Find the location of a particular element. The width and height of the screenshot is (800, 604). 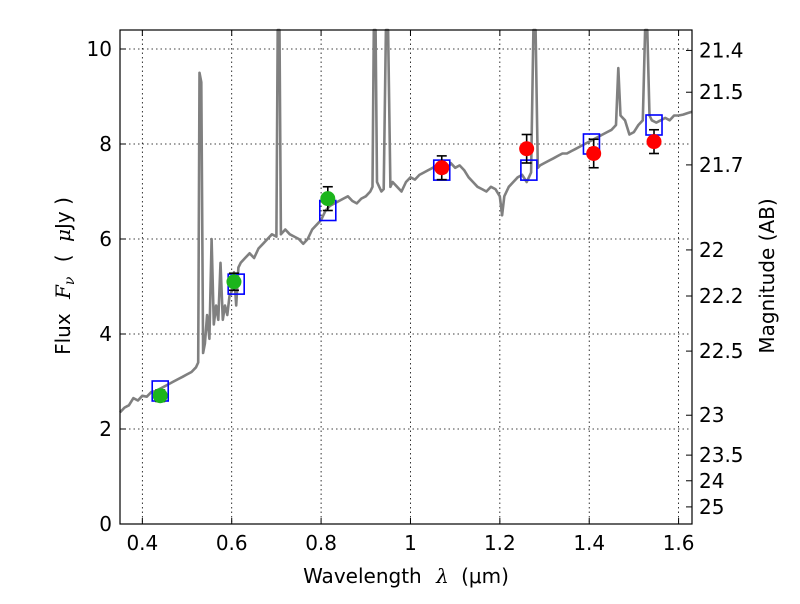

y-axis: 0 2 4 6 8 10 is located at coordinates (106, 286).